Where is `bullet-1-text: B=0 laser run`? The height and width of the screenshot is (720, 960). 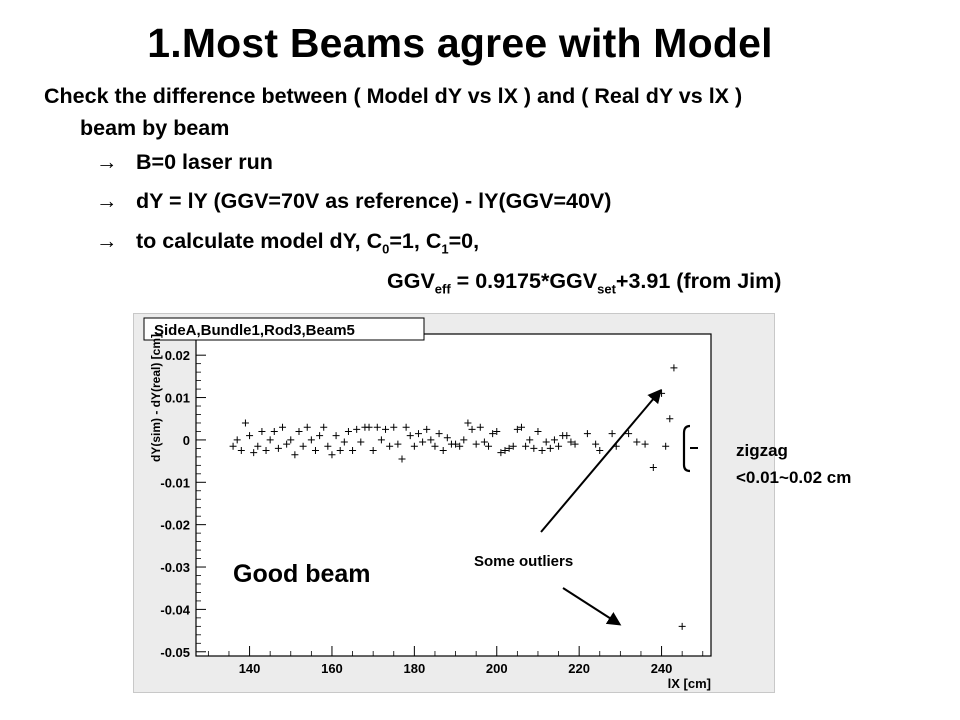
bullet-1-text: B=0 laser run is located at coordinates (204, 162).